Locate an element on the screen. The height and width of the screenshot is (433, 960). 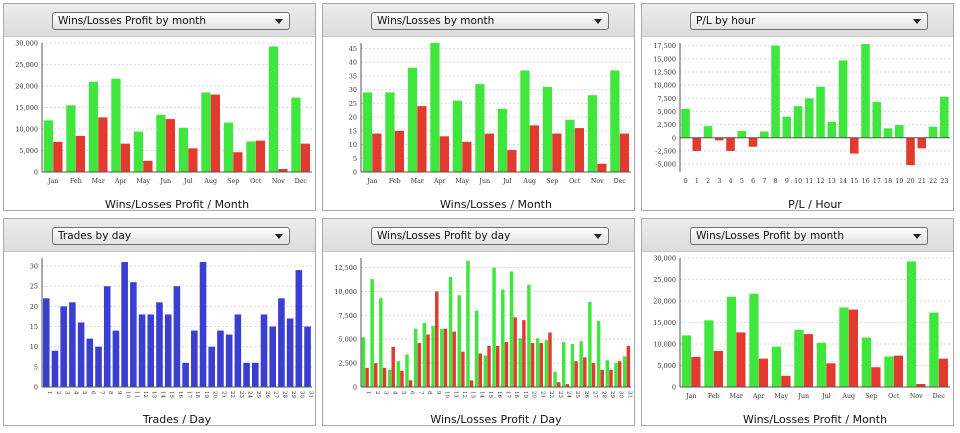
x-tick-label: 2 is located at coordinates (708, 181).